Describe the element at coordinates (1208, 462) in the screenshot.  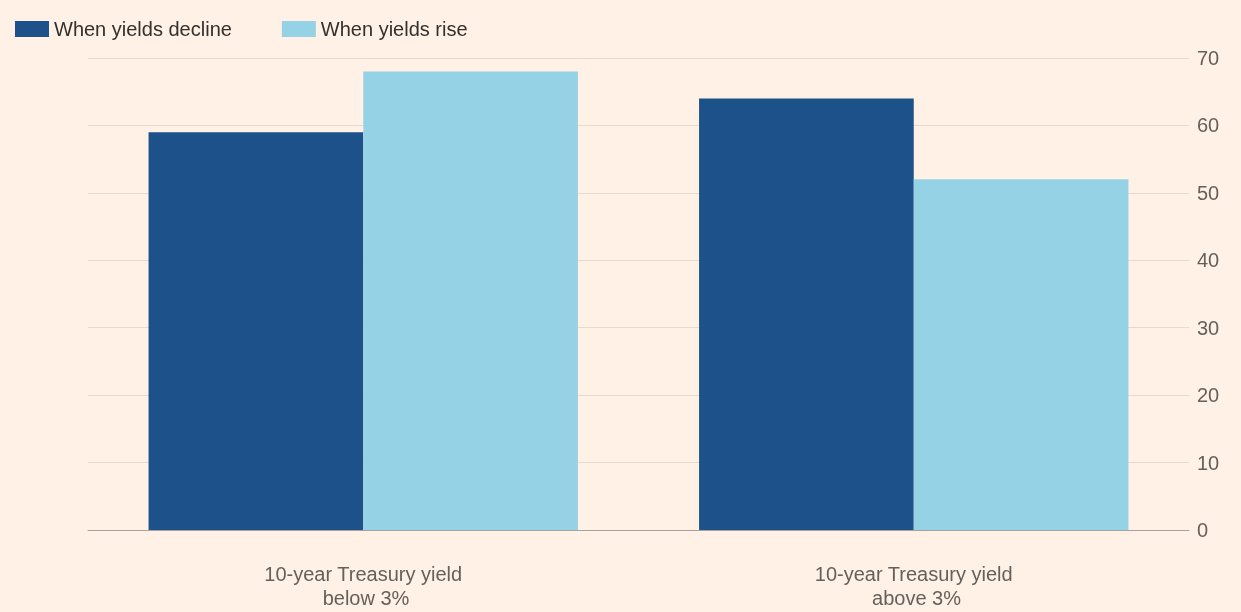
I see `y-tick-label: 10` at that location.